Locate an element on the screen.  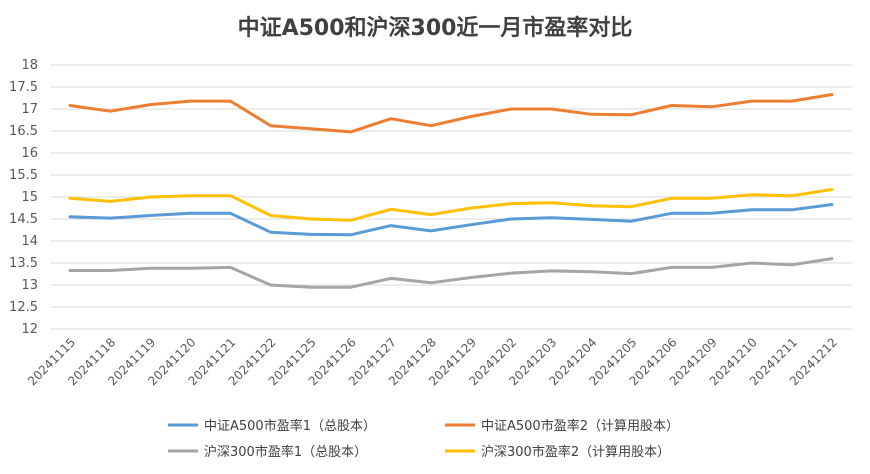
y-tick-label-2: 13 is located at coordinates (29, 285).